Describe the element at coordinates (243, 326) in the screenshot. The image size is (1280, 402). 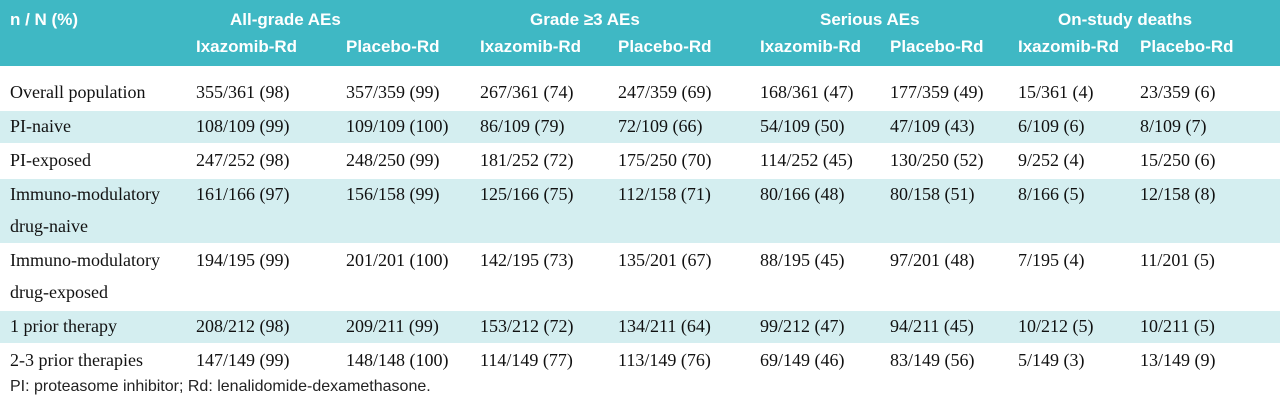
I see `table-cell: 208/212 (98)` at that location.